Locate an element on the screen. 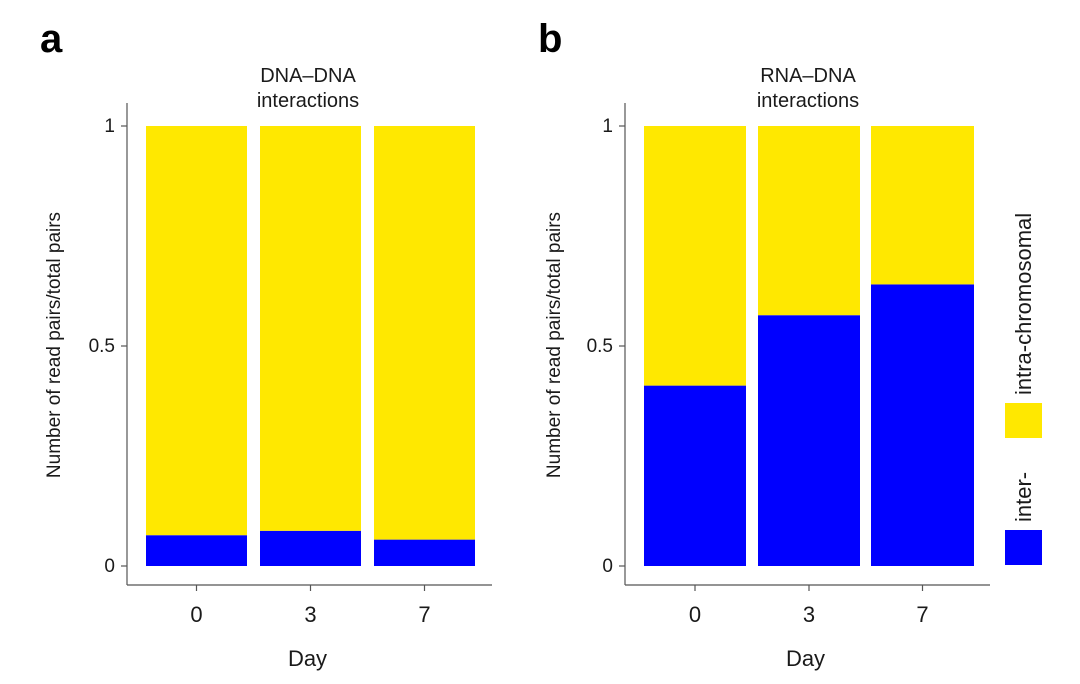  chart-title-line-1: DNA–DNA is located at coordinates (308, 76).